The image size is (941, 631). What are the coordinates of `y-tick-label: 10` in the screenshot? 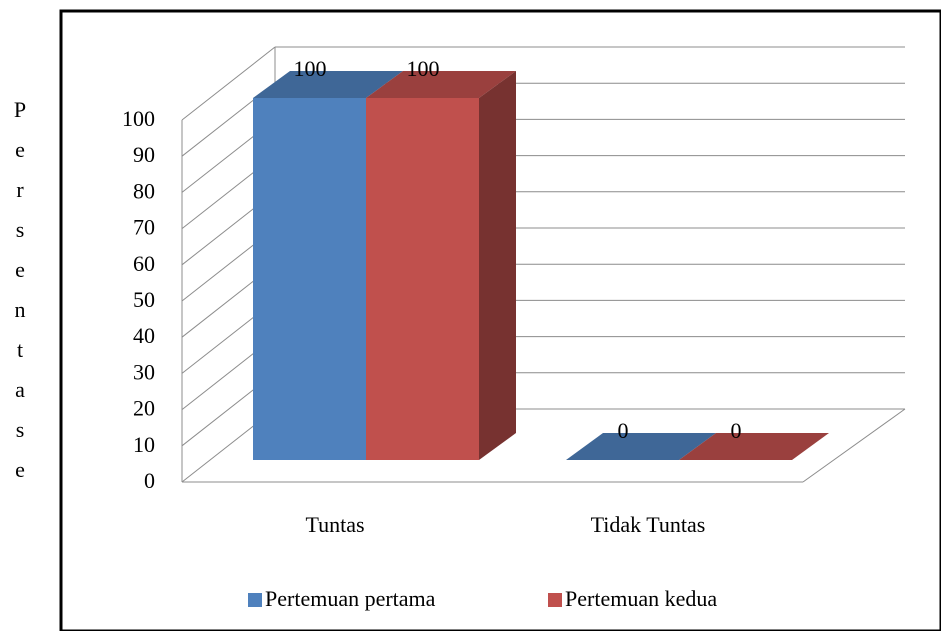 It's located at (144, 444).